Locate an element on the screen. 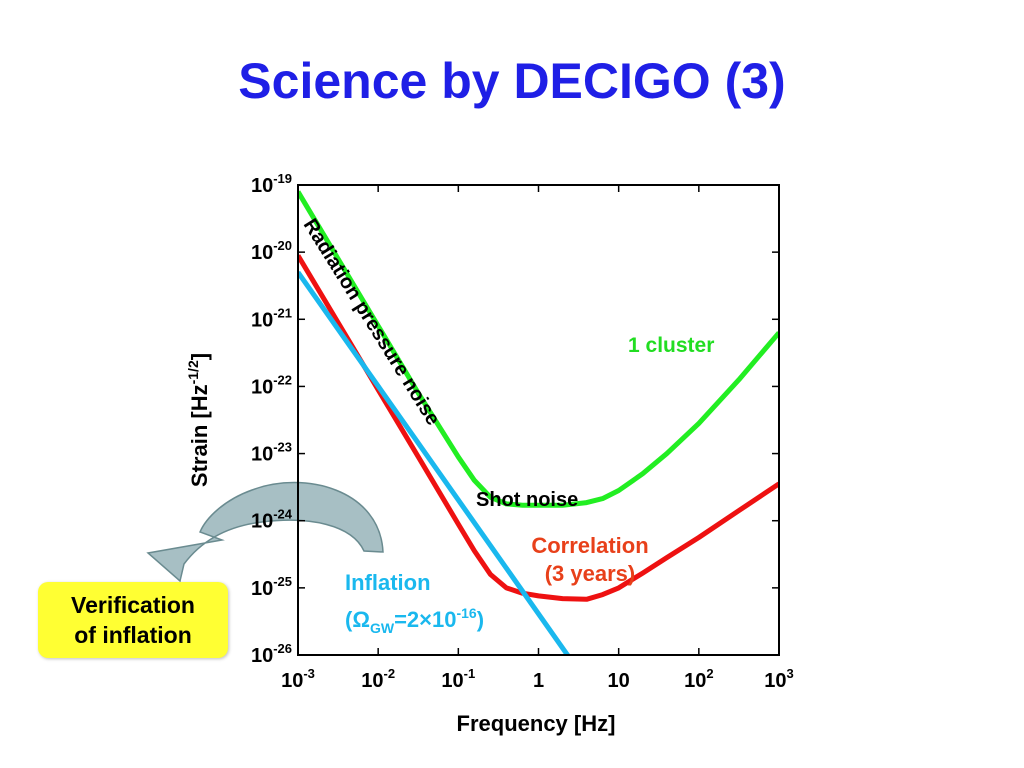  inflation-label: Inflation is located at coordinates (388, 582).